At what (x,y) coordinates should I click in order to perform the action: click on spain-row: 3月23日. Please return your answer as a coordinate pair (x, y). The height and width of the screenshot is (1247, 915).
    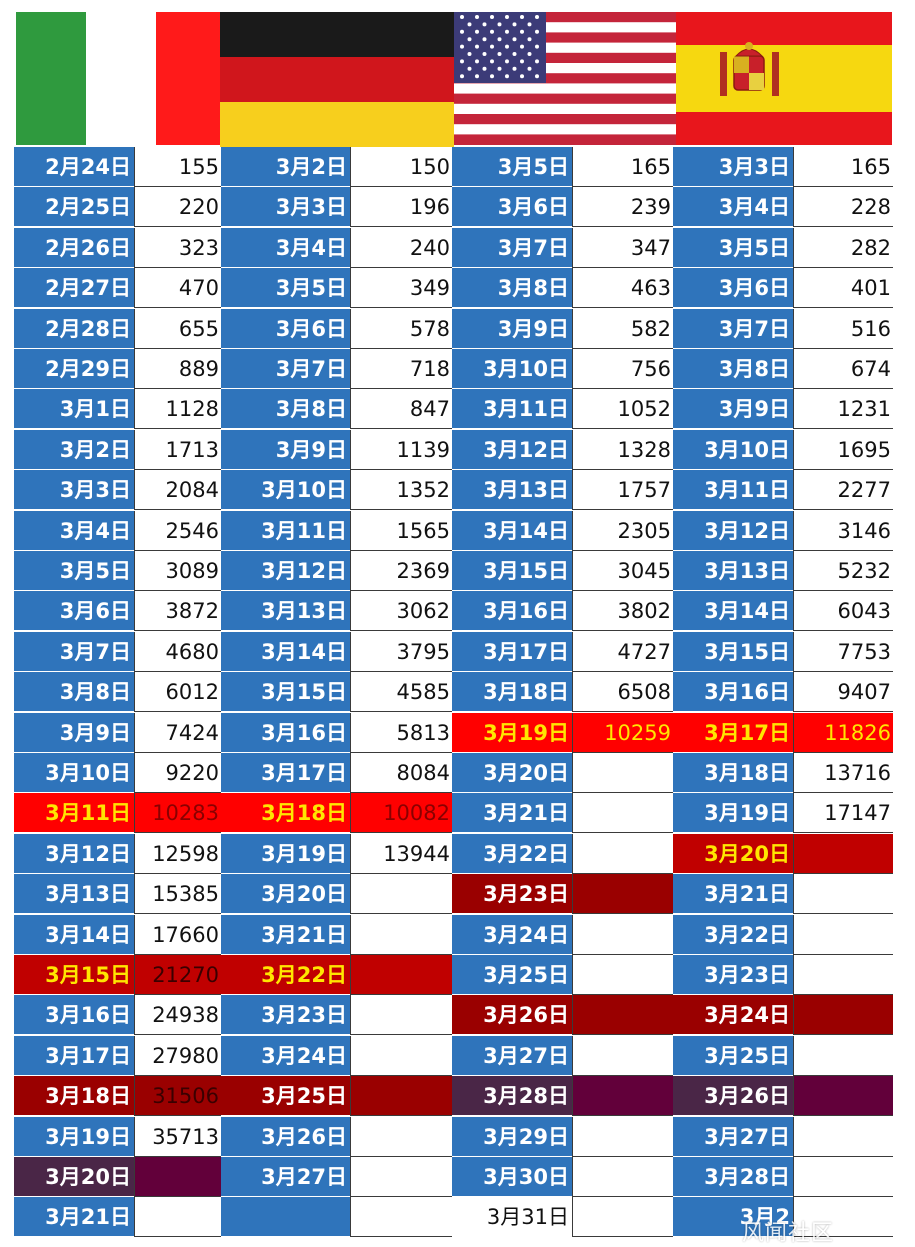
    Looking at the image, I should click on (783, 975).